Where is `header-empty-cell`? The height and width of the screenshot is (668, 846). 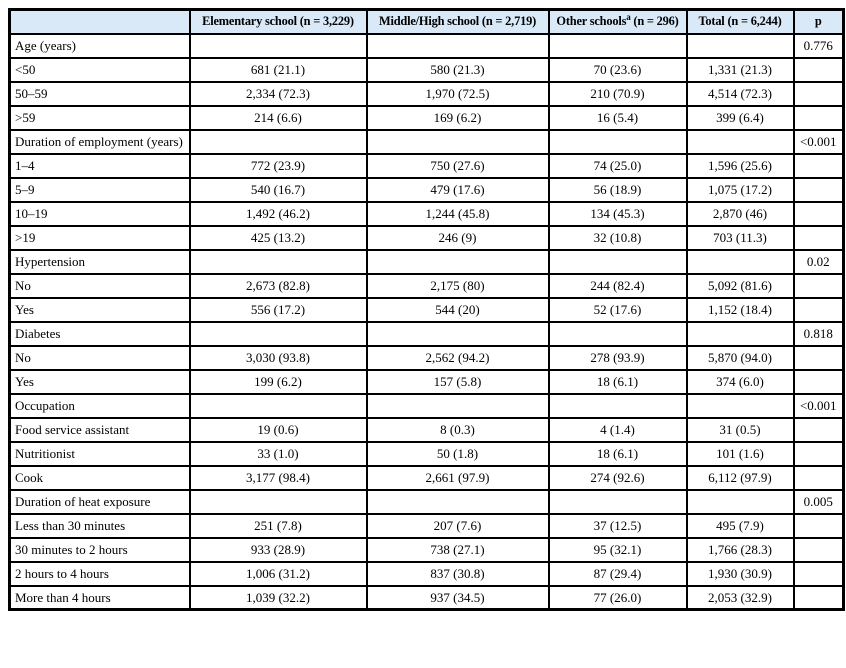 header-empty-cell is located at coordinates (99, 21).